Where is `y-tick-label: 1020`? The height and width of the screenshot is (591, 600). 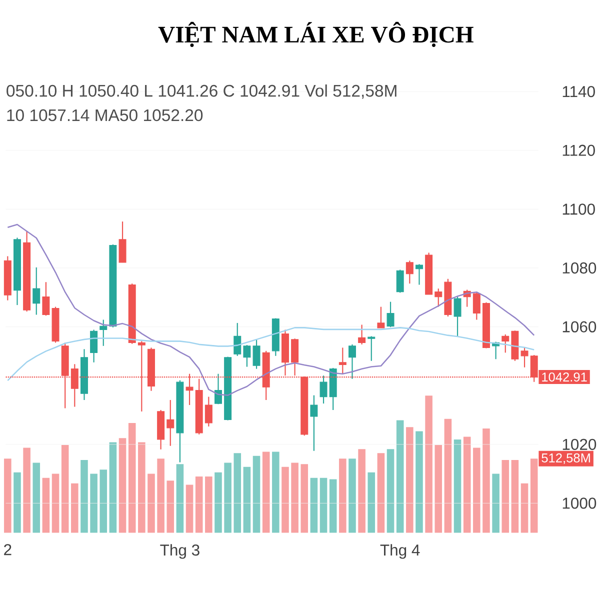 y-tick-label: 1020 is located at coordinates (579, 444).